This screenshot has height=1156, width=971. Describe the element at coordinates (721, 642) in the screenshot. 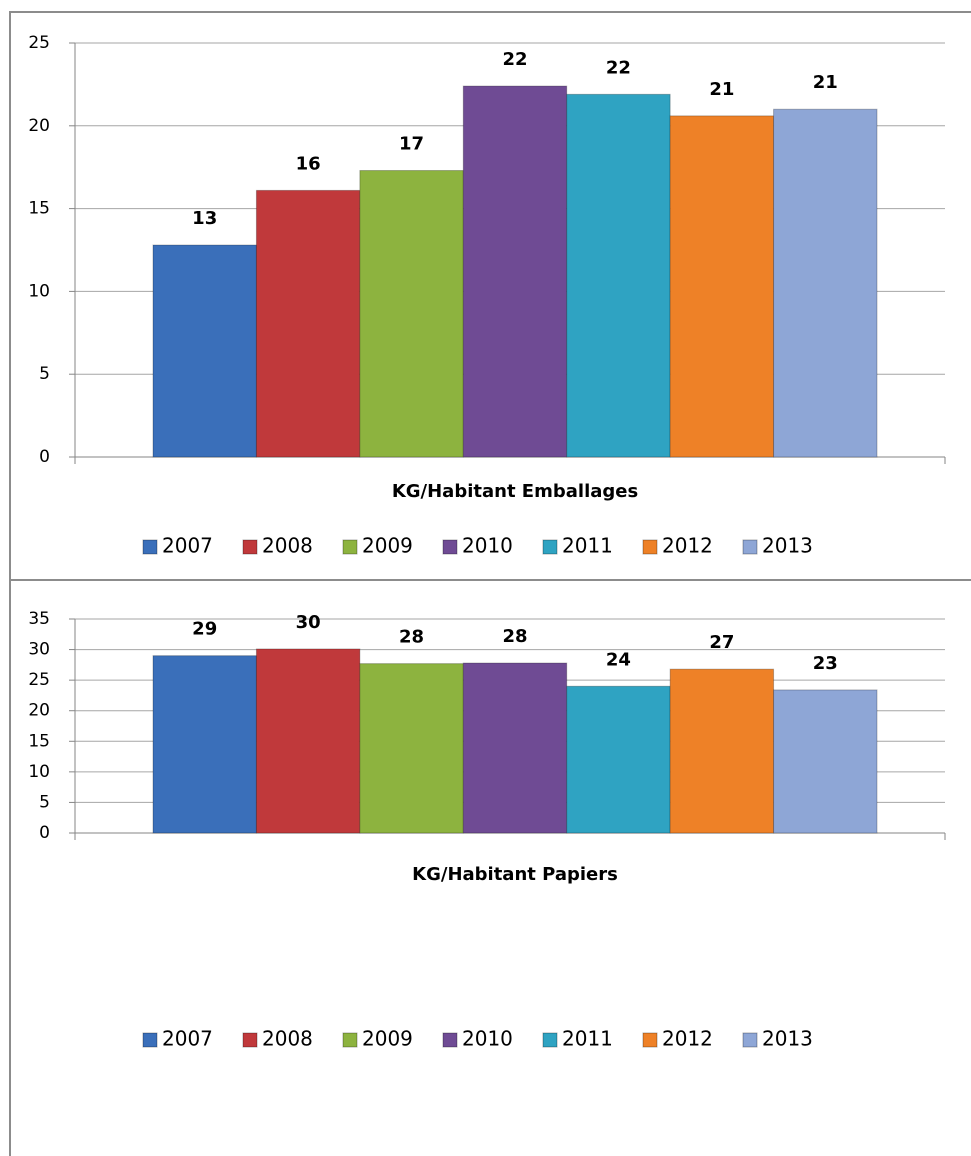

I see `value-label: 27` at that location.